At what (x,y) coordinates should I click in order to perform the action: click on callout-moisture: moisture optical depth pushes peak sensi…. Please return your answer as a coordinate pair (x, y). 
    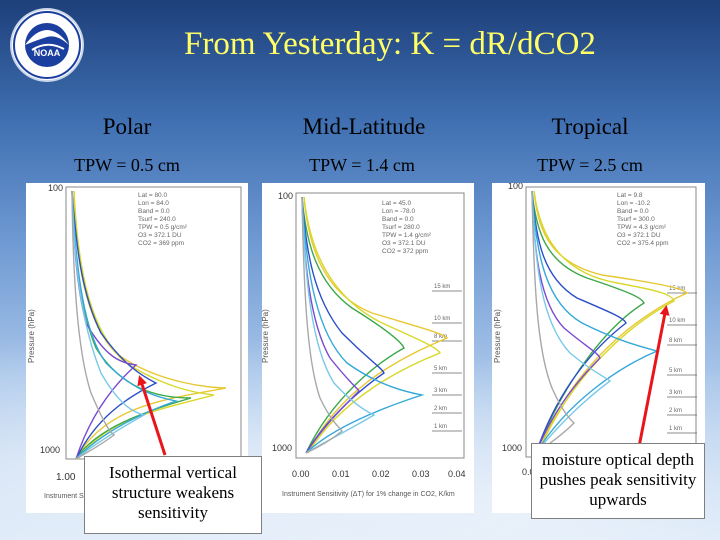
    Looking at the image, I should click on (618, 481).